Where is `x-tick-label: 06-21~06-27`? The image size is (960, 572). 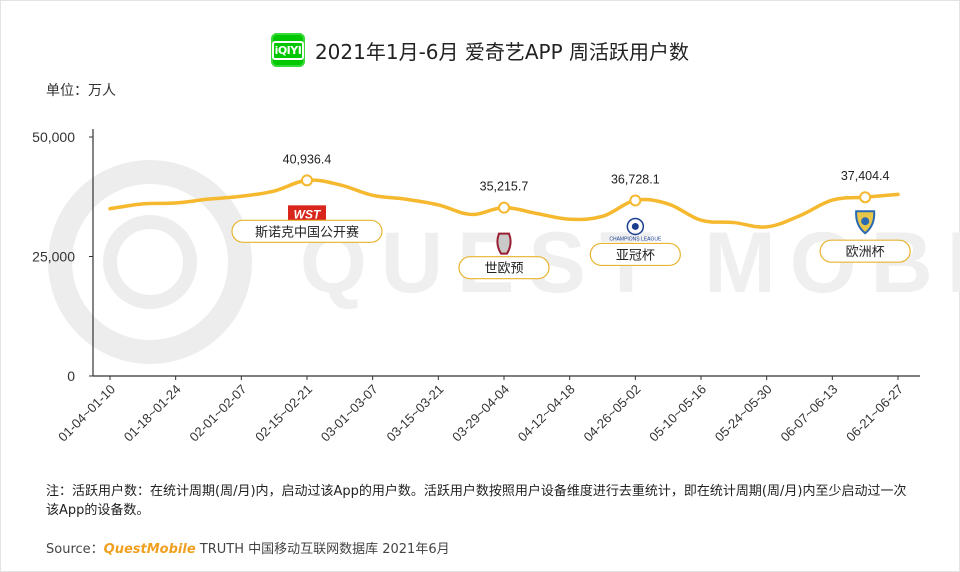
x-tick-label: 06-21~06-27 is located at coordinates (874, 413).